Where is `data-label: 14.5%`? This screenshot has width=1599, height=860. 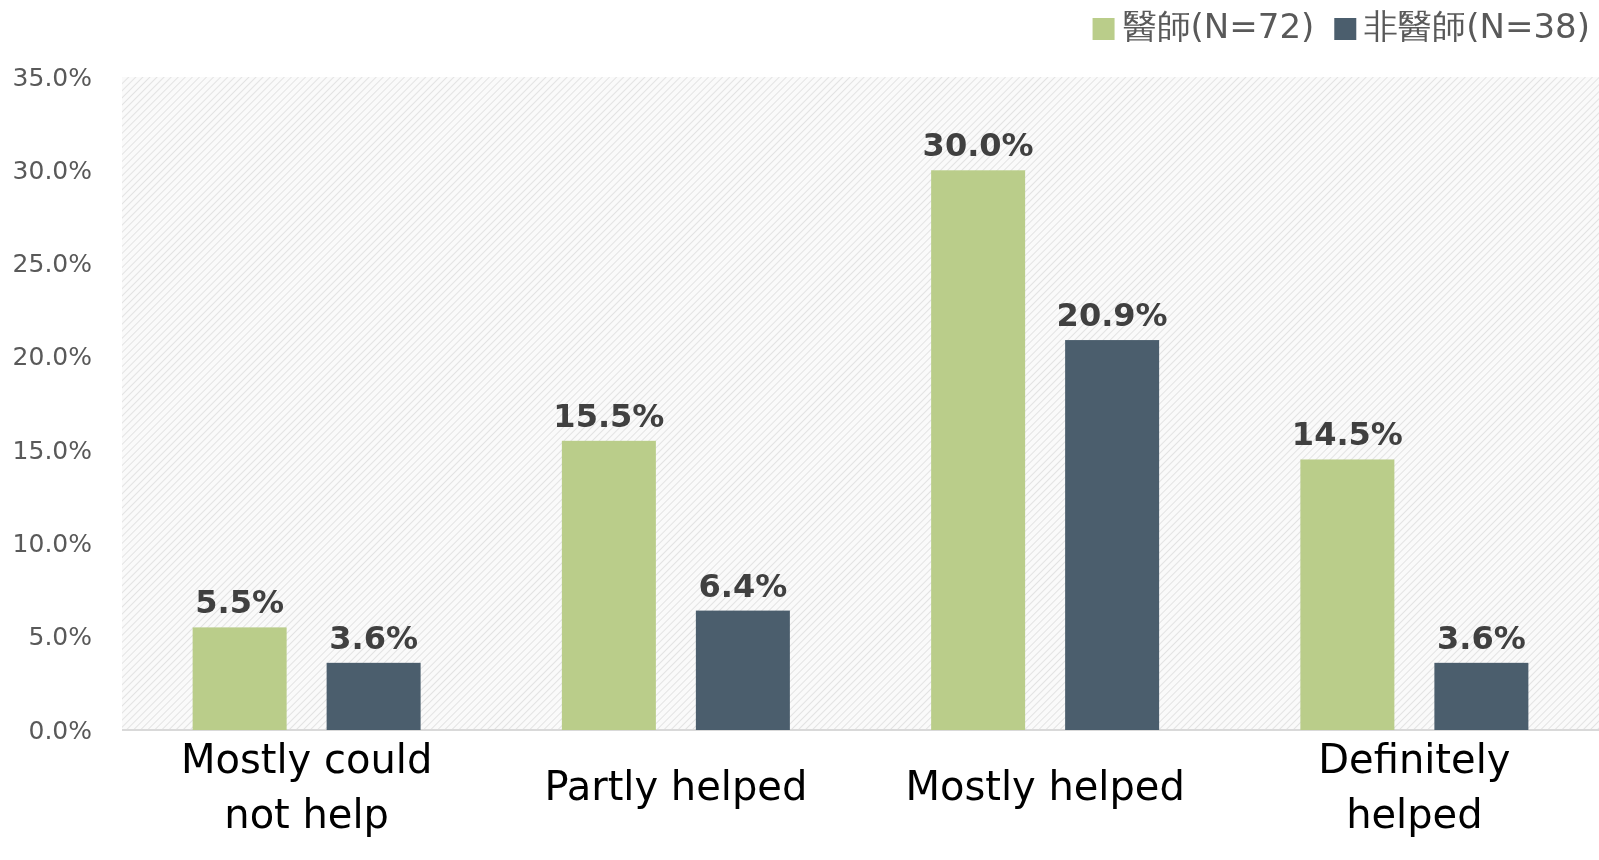 data-label: 14.5% is located at coordinates (1347, 434).